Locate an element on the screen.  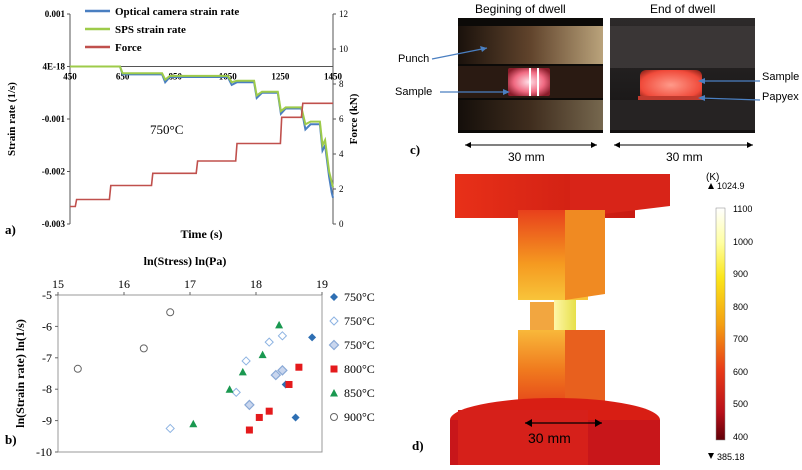
photo-end-of-dwell is located at coordinates (682, 75).